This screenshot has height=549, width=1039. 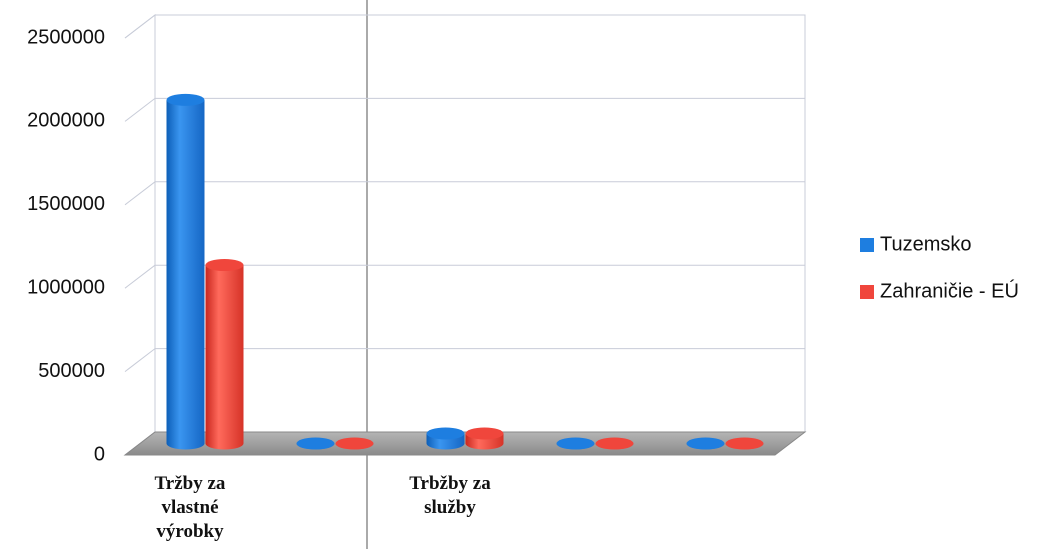 I want to click on x-tick-label: Tržby za vlastné výrobky, so click(x=190, y=507).